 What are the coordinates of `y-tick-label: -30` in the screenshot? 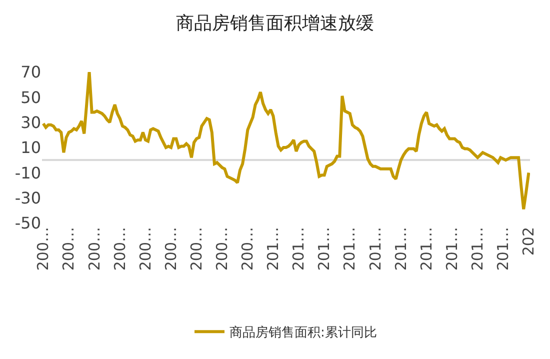 It's located at (27, 198).